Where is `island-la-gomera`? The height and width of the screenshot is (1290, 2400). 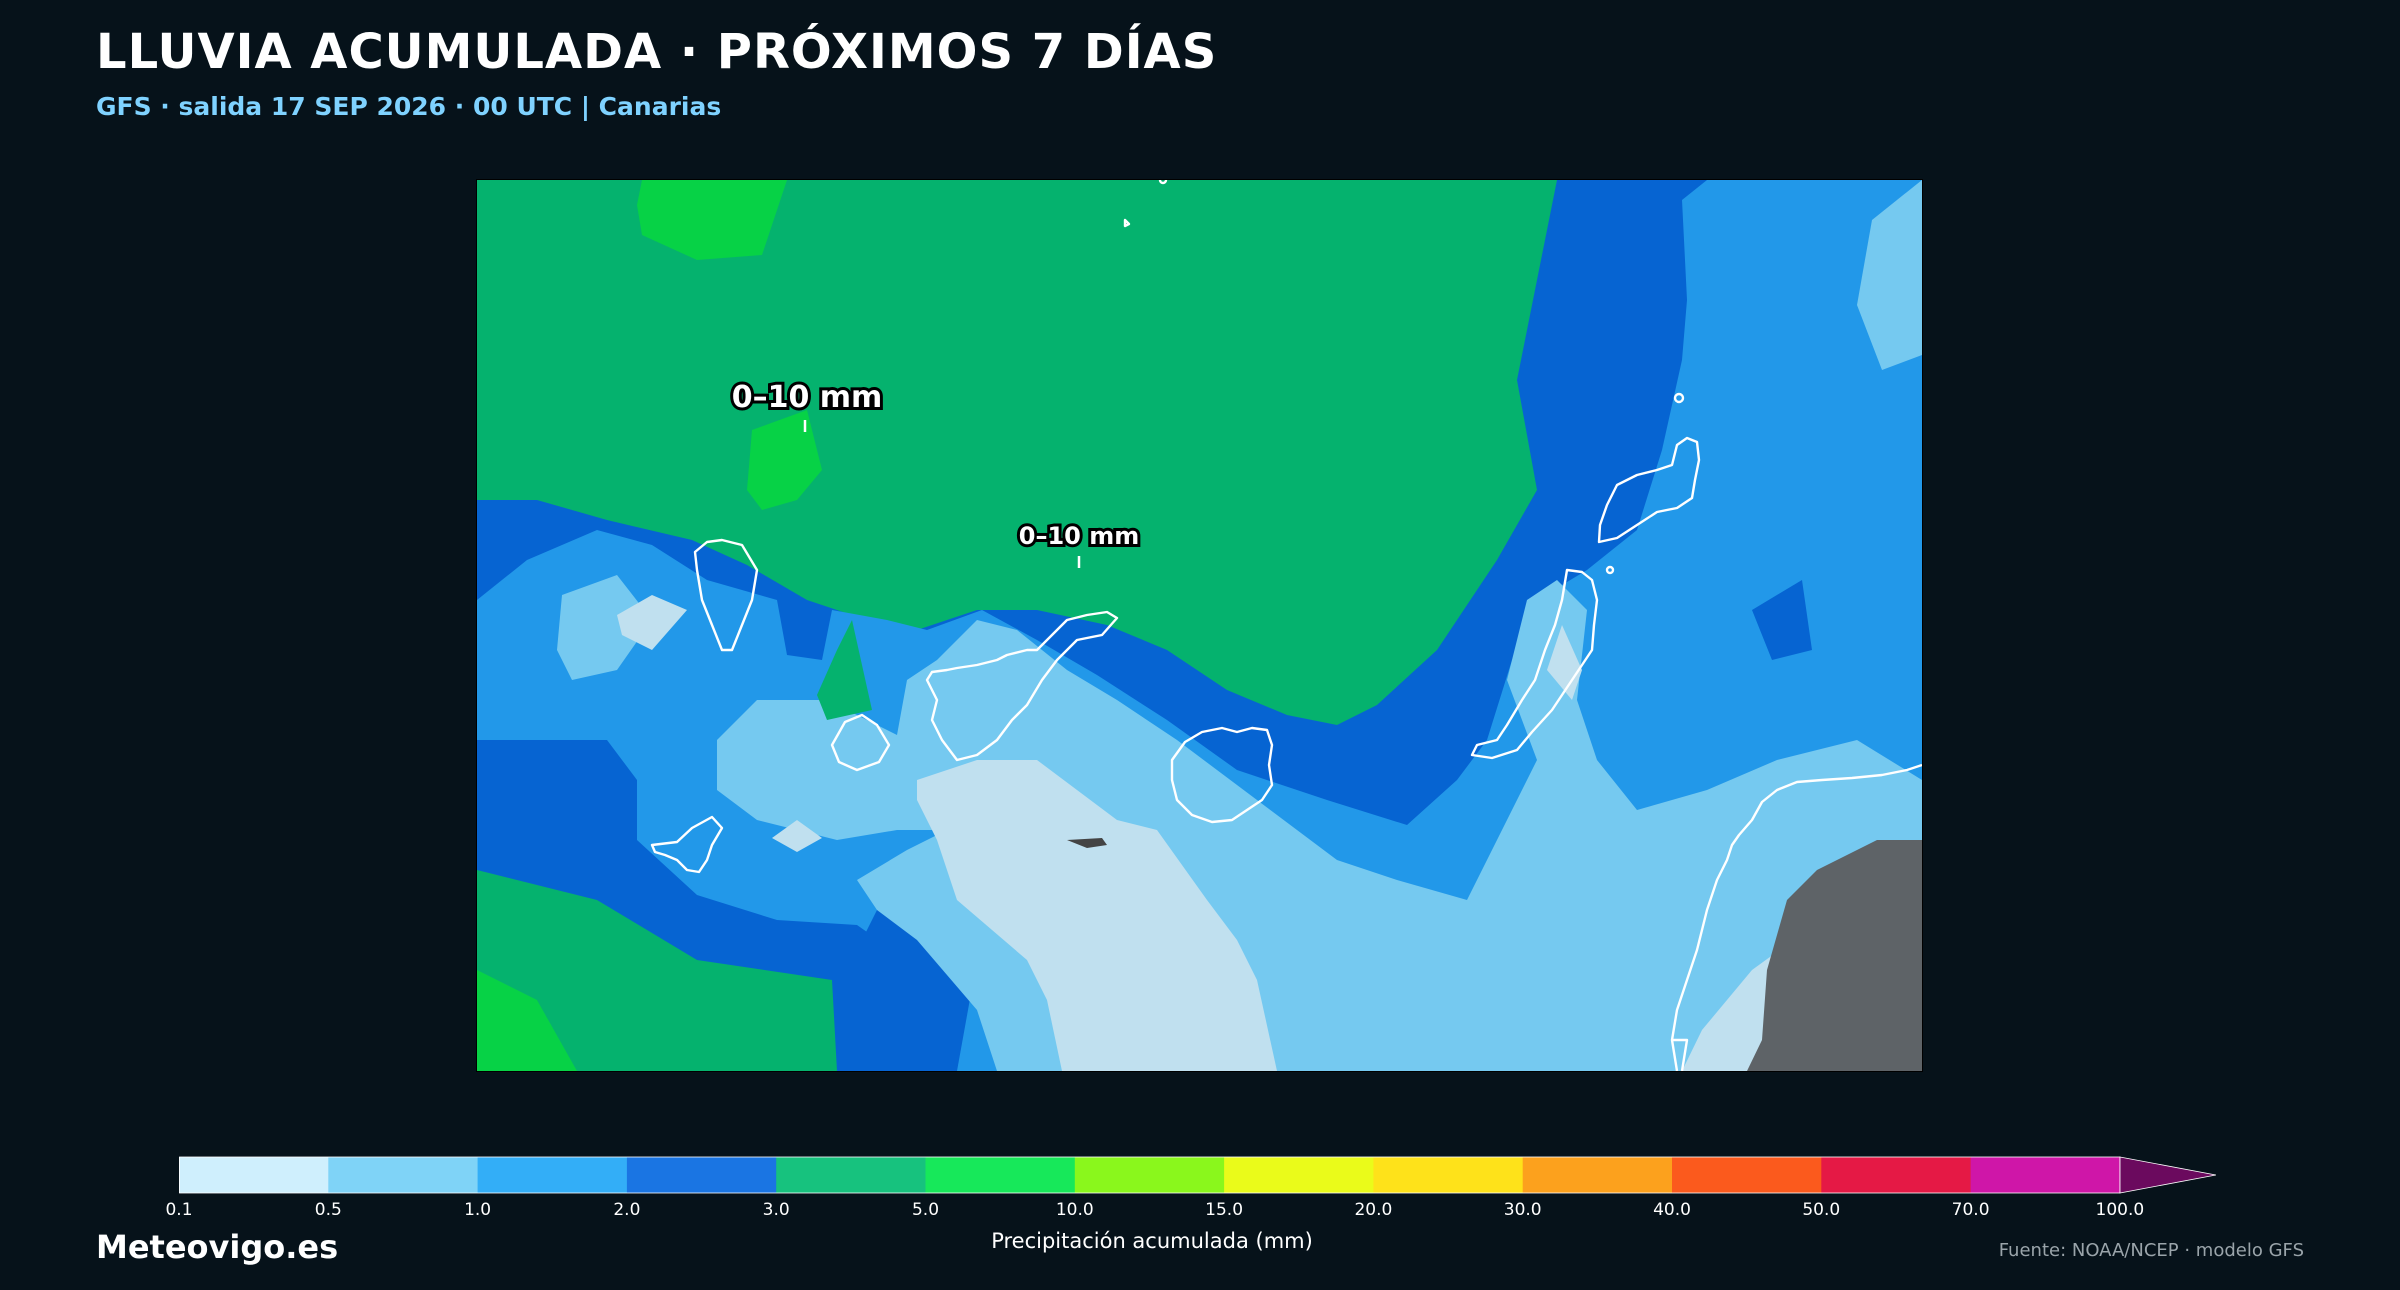
island-la-gomera is located at coordinates (860, 742).